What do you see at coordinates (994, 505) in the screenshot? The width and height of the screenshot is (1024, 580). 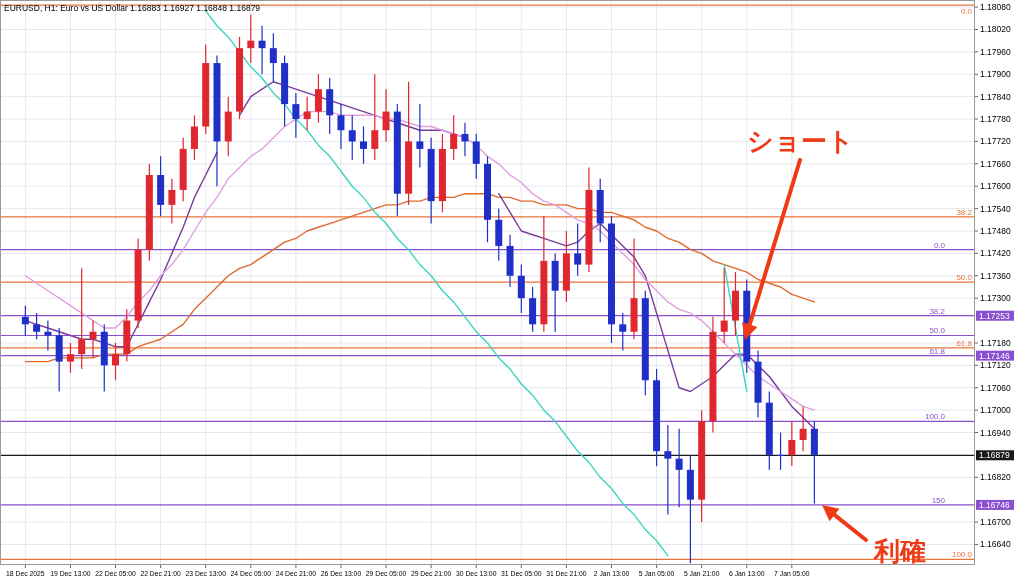 I see `ref-line-label: 1.16746` at bounding box center [994, 505].